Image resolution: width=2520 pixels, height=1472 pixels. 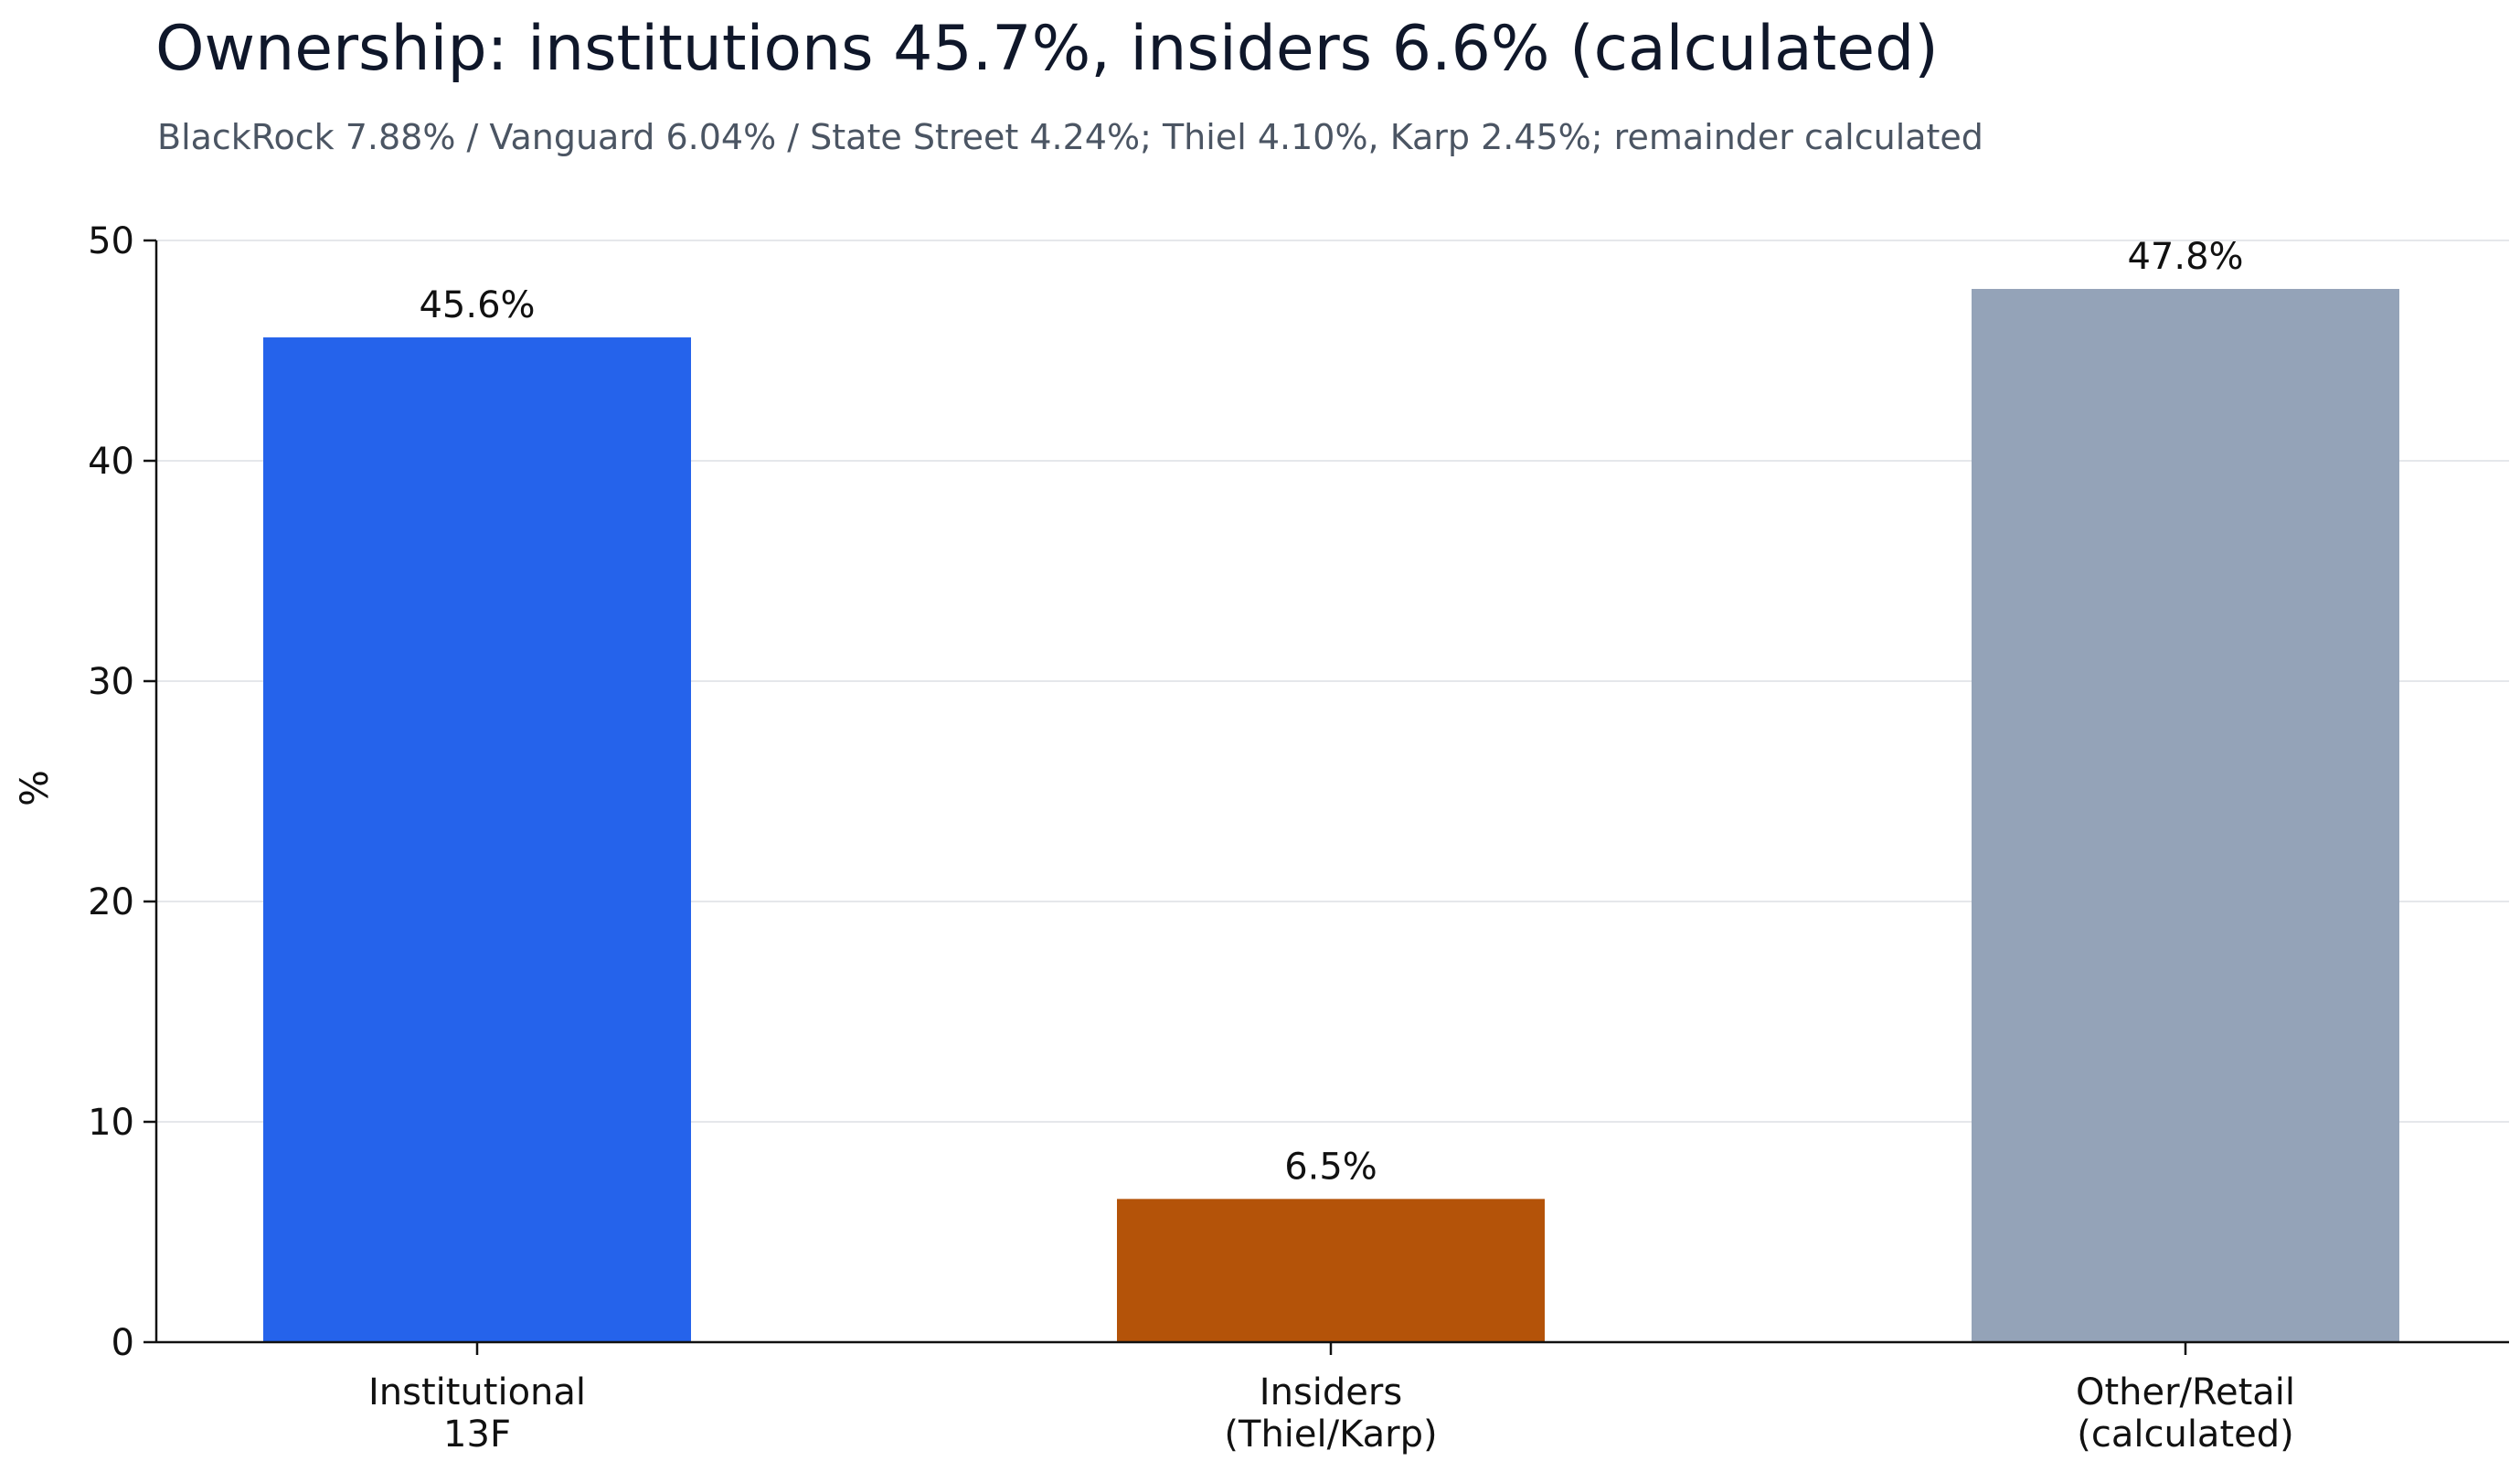 I want to click on x-tick-label: 13F, so click(x=477, y=1434).